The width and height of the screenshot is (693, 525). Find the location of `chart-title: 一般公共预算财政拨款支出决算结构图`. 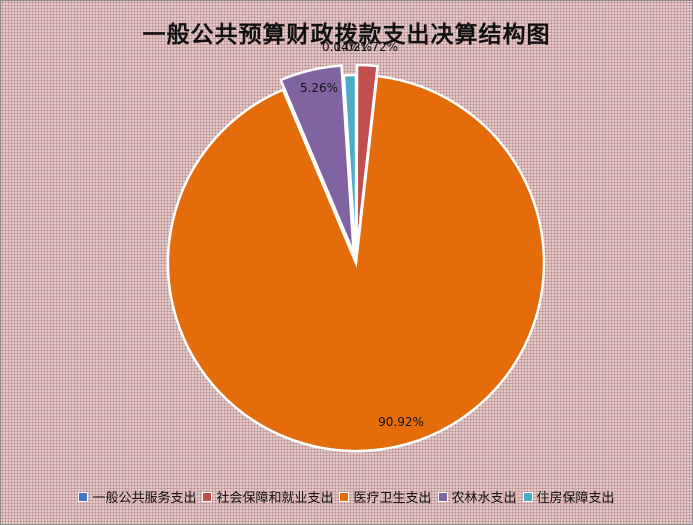

chart-title: 一般公共预算财政拨款支出决算结构图 is located at coordinates (346, 34).